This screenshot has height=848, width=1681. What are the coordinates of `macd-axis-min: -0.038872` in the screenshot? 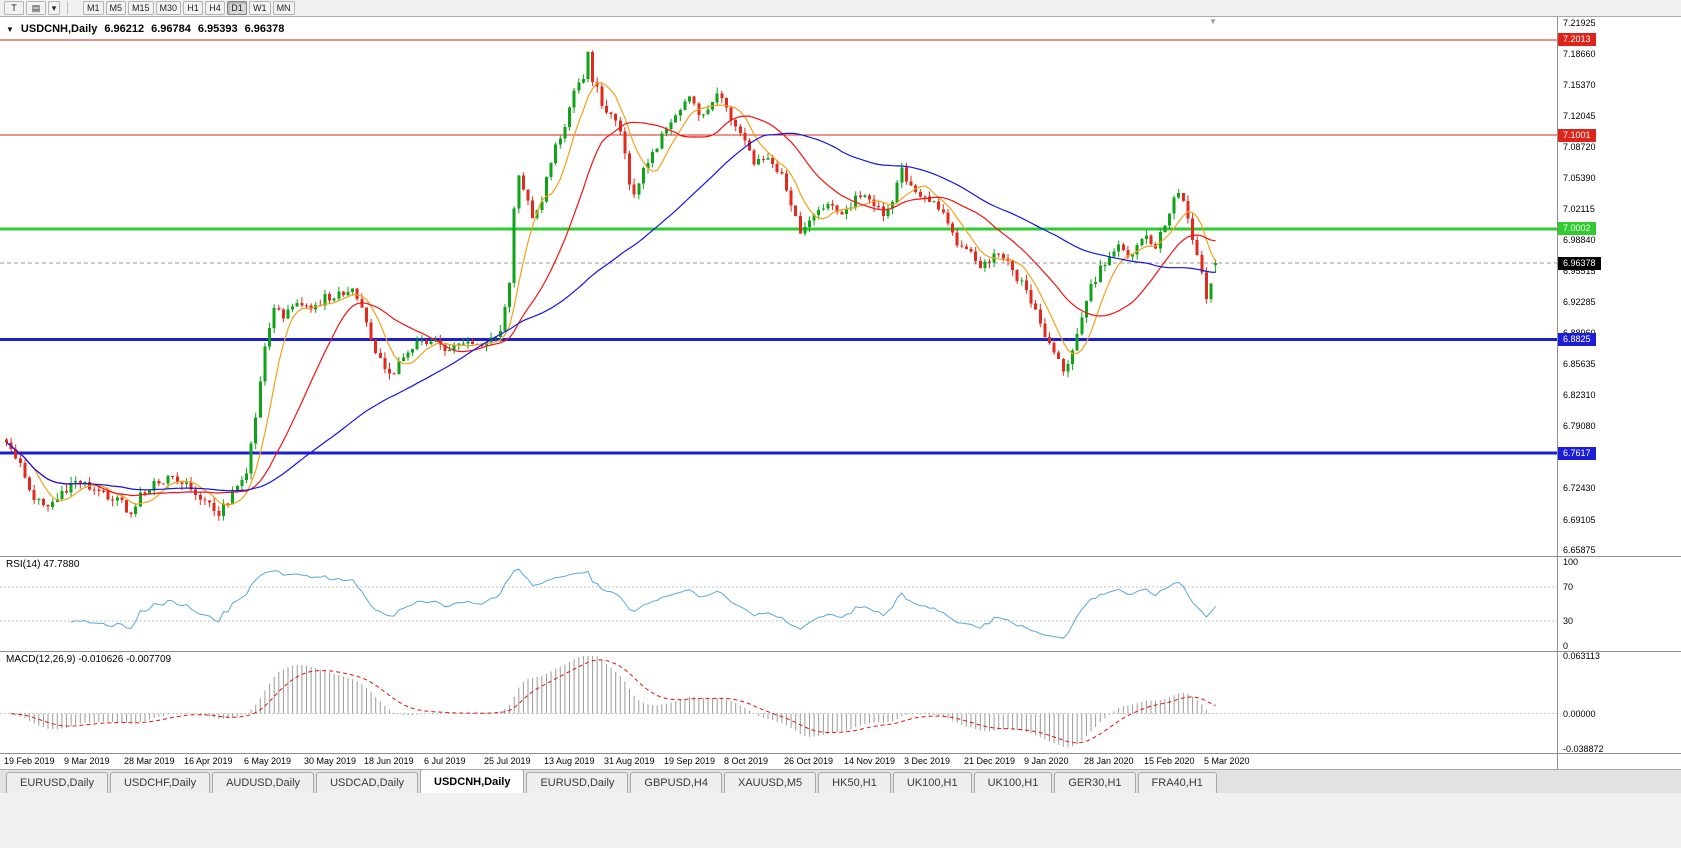 It's located at (1583, 749).